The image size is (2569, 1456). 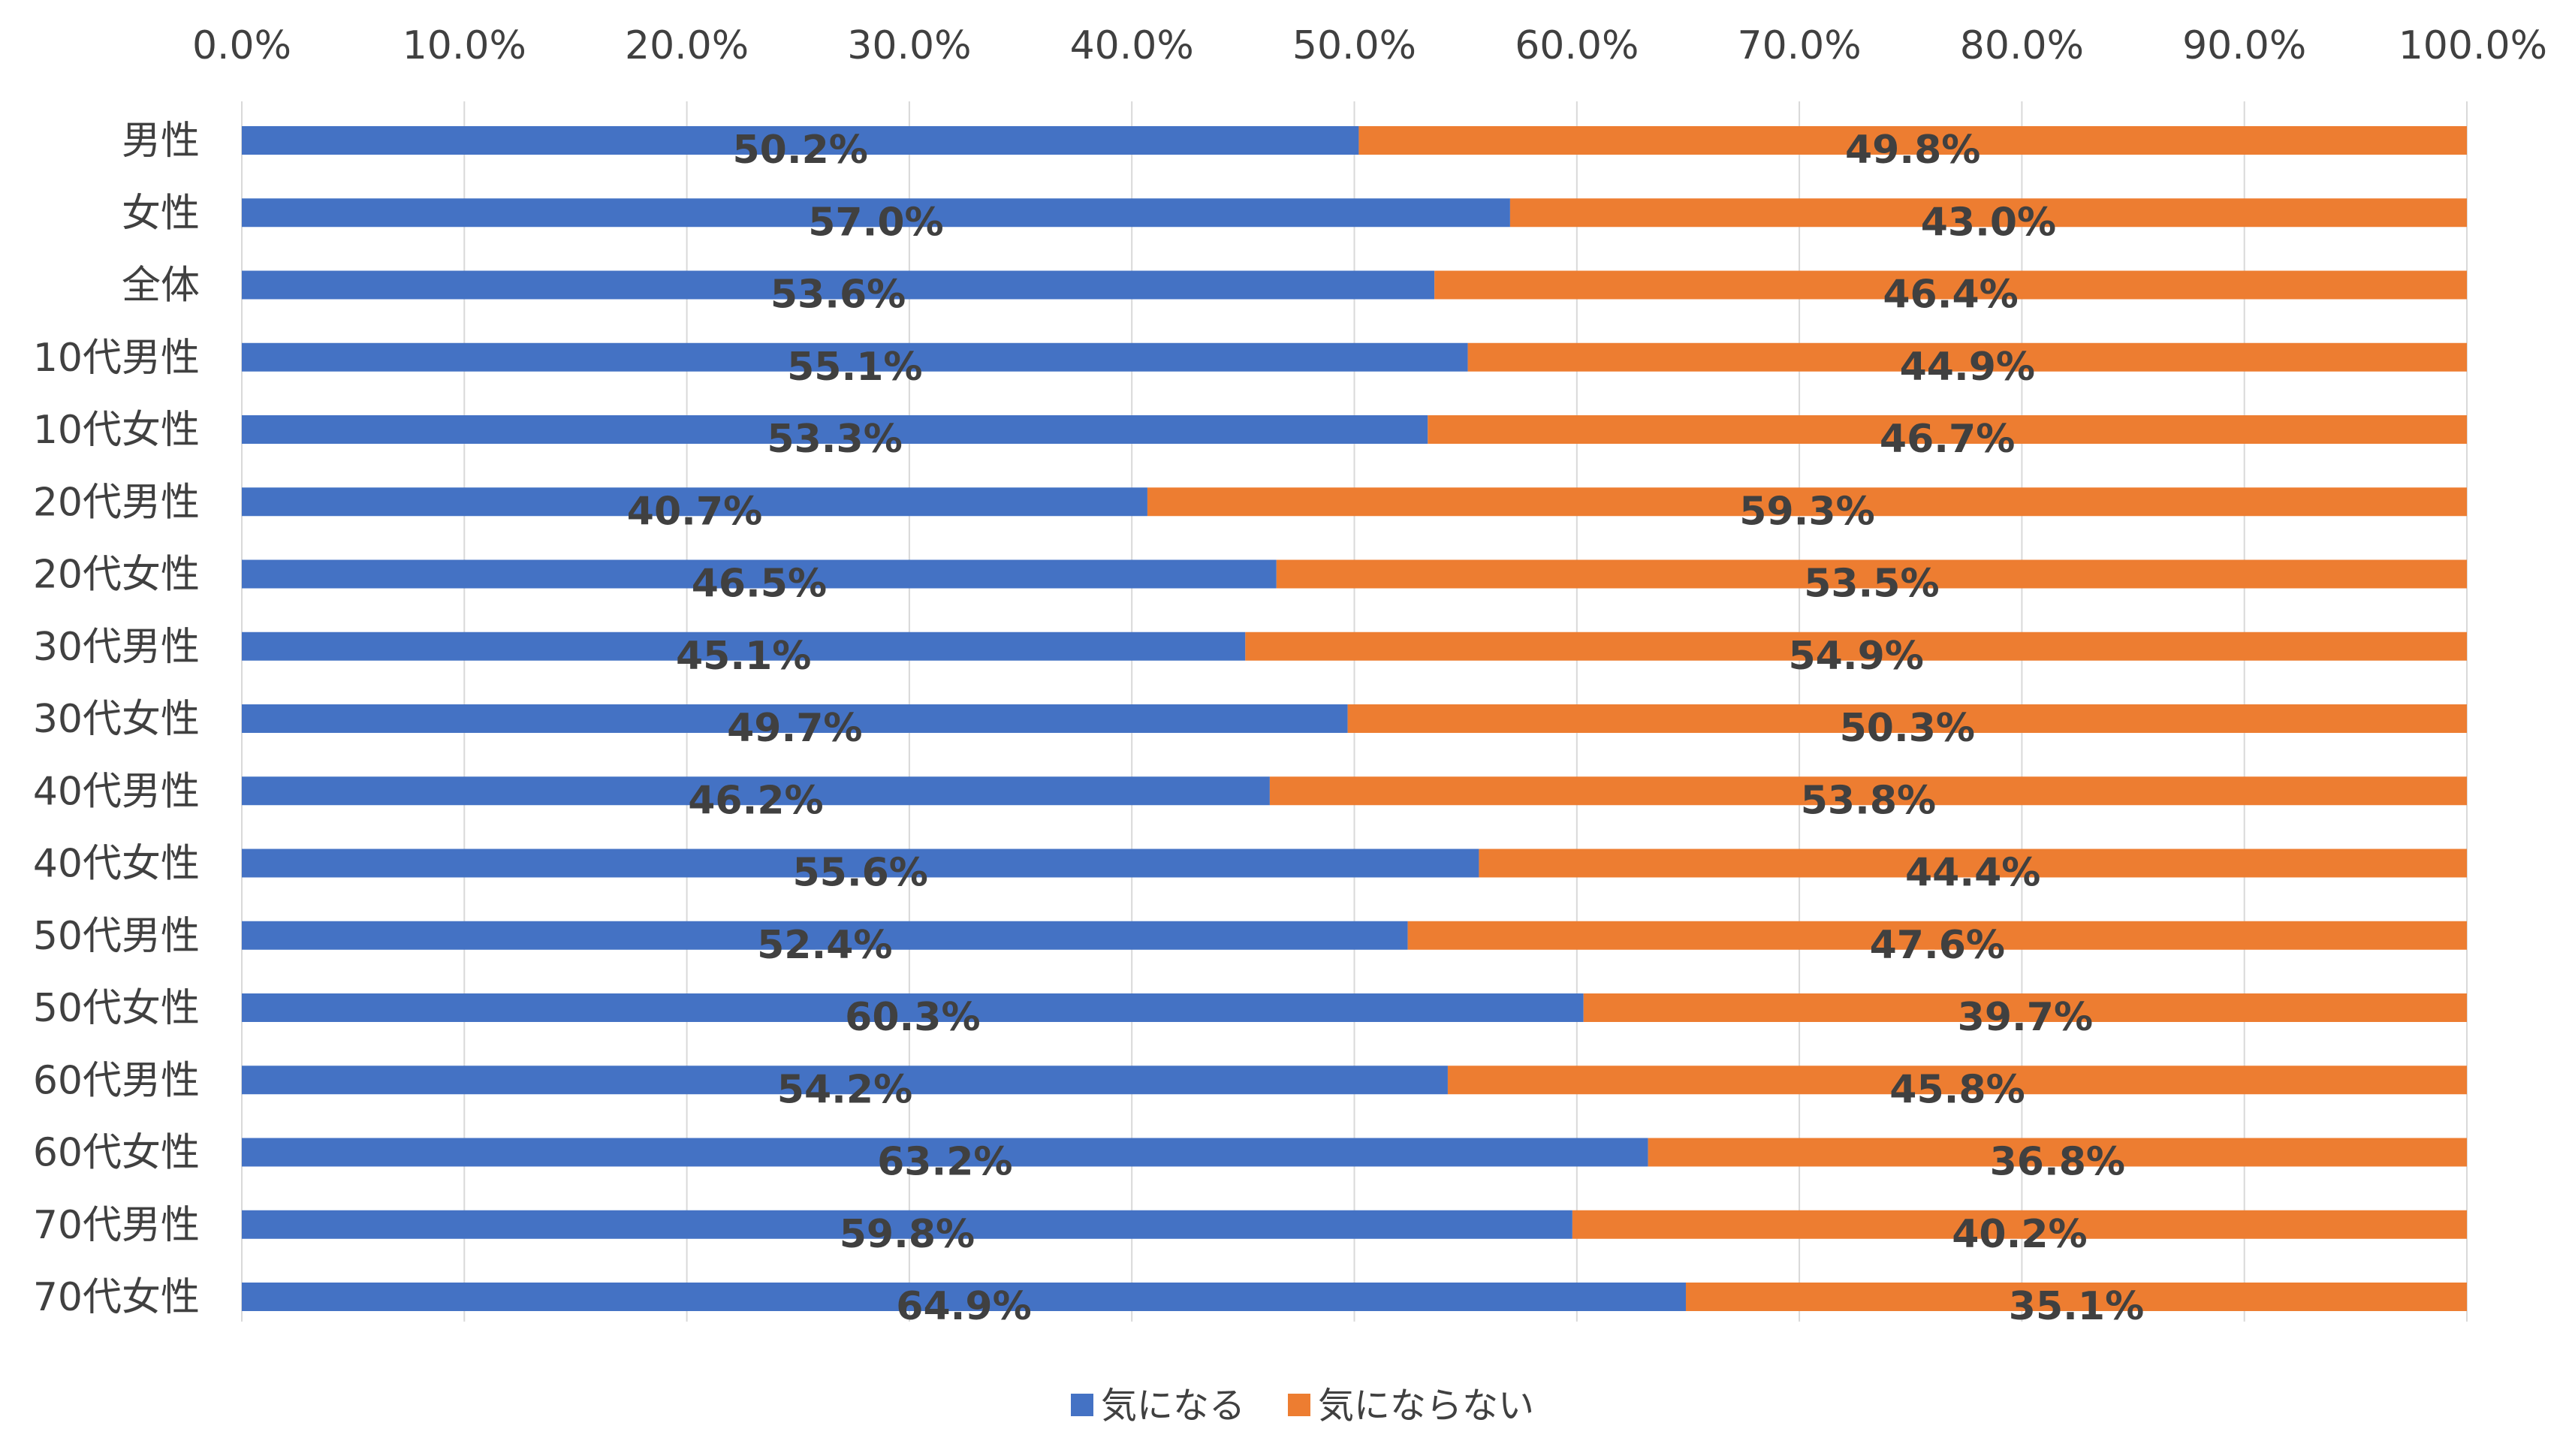 What do you see at coordinates (1132, 45) in the screenshot?
I see `x-tick-label: 40.0%` at bounding box center [1132, 45].